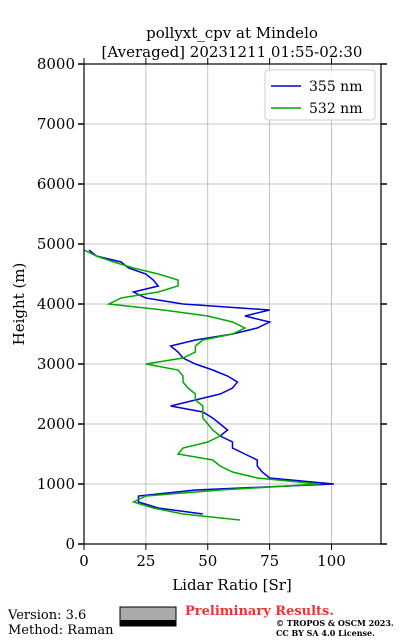  I want to click on legend-label: 355 nm, so click(335, 87).